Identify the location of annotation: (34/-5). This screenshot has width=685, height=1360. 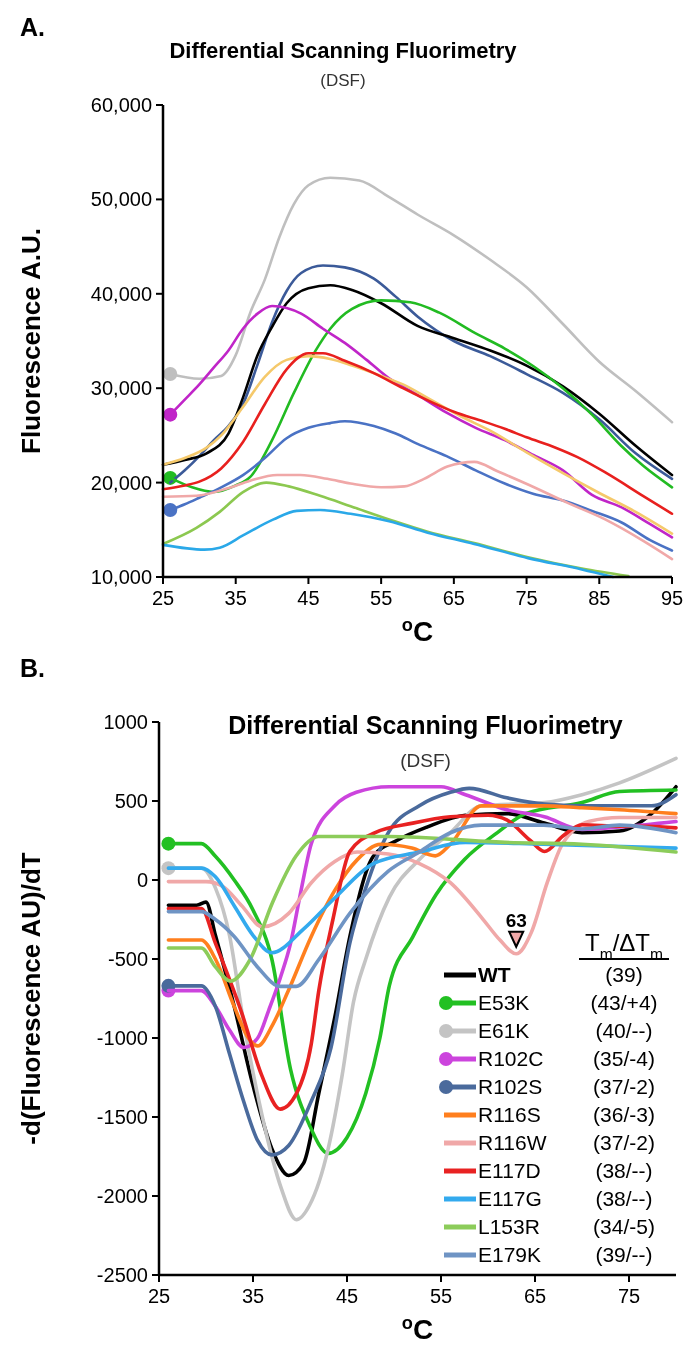
(624, 1227).